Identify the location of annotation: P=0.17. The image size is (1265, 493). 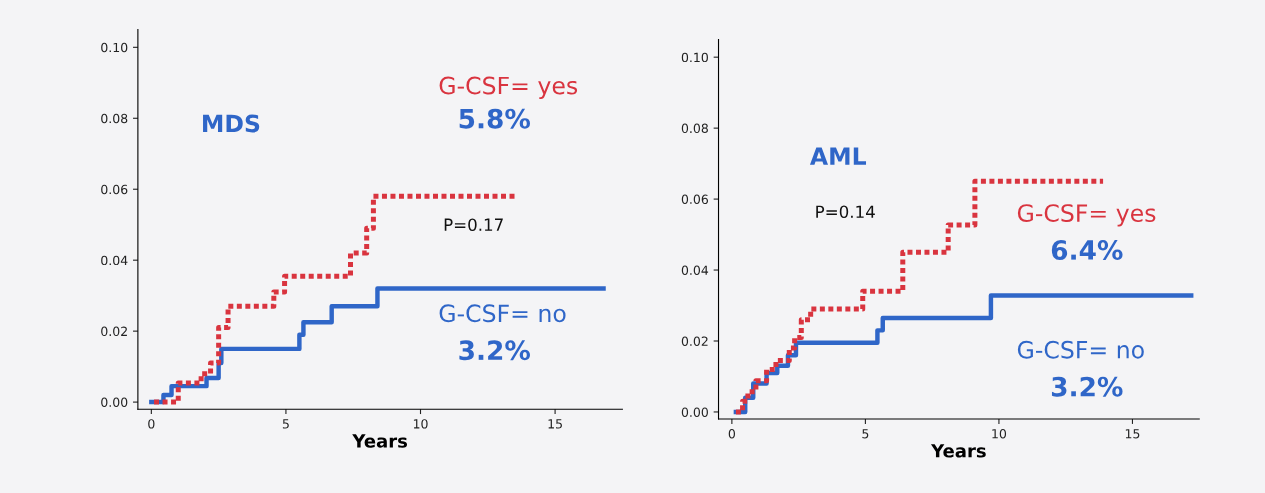
(473, 225).